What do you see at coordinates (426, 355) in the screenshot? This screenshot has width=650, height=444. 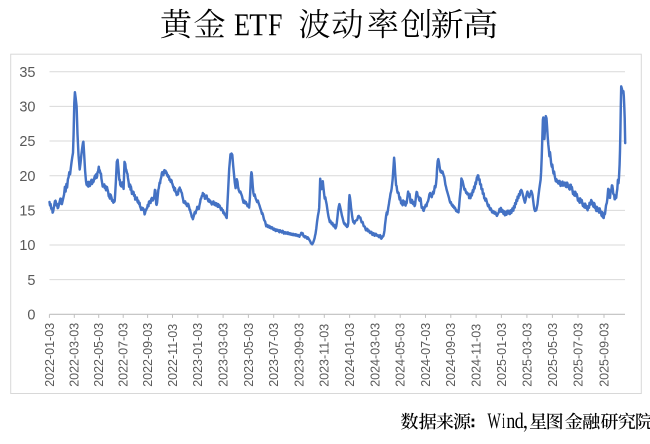 I see `svg-text: 2024-07-03` at bounding box center [426, 355].